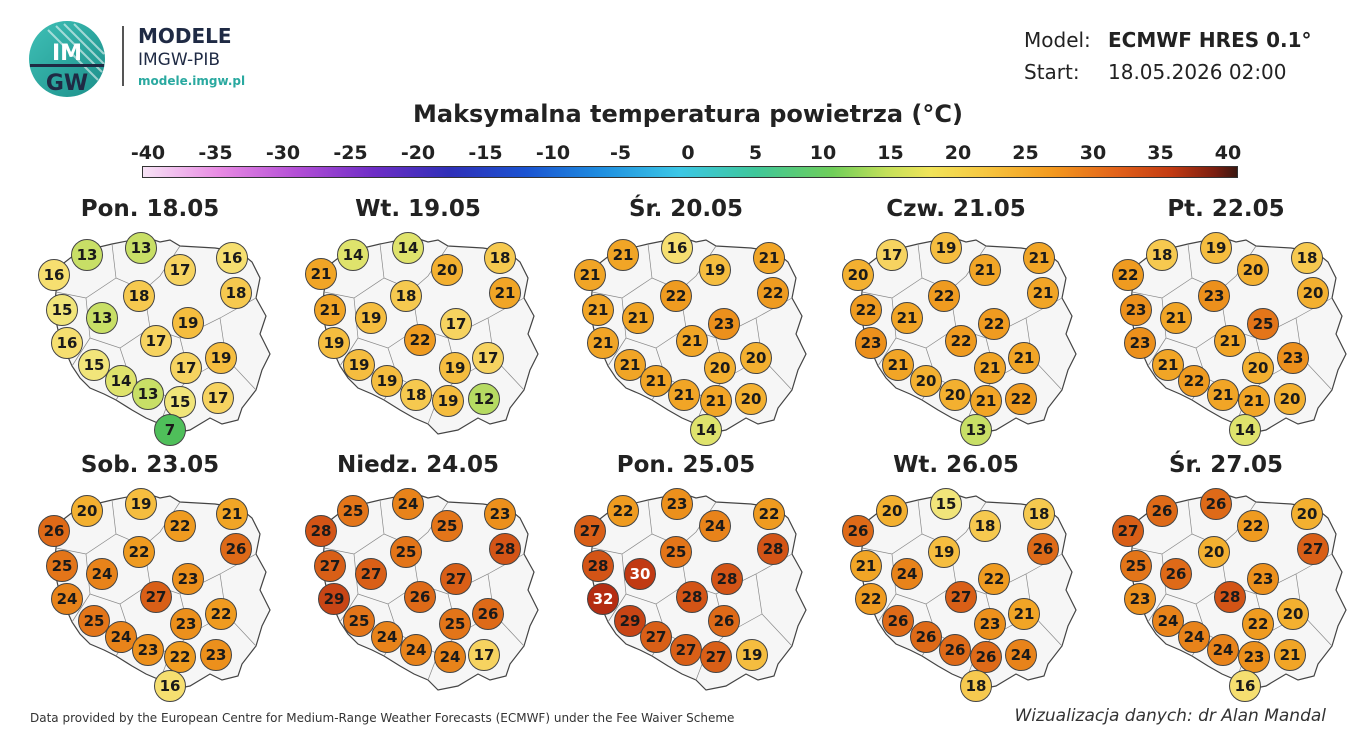  Describe the element at coordinates (215, 153) in the screenshot. I see `legend-tick-label: -35` at that location.